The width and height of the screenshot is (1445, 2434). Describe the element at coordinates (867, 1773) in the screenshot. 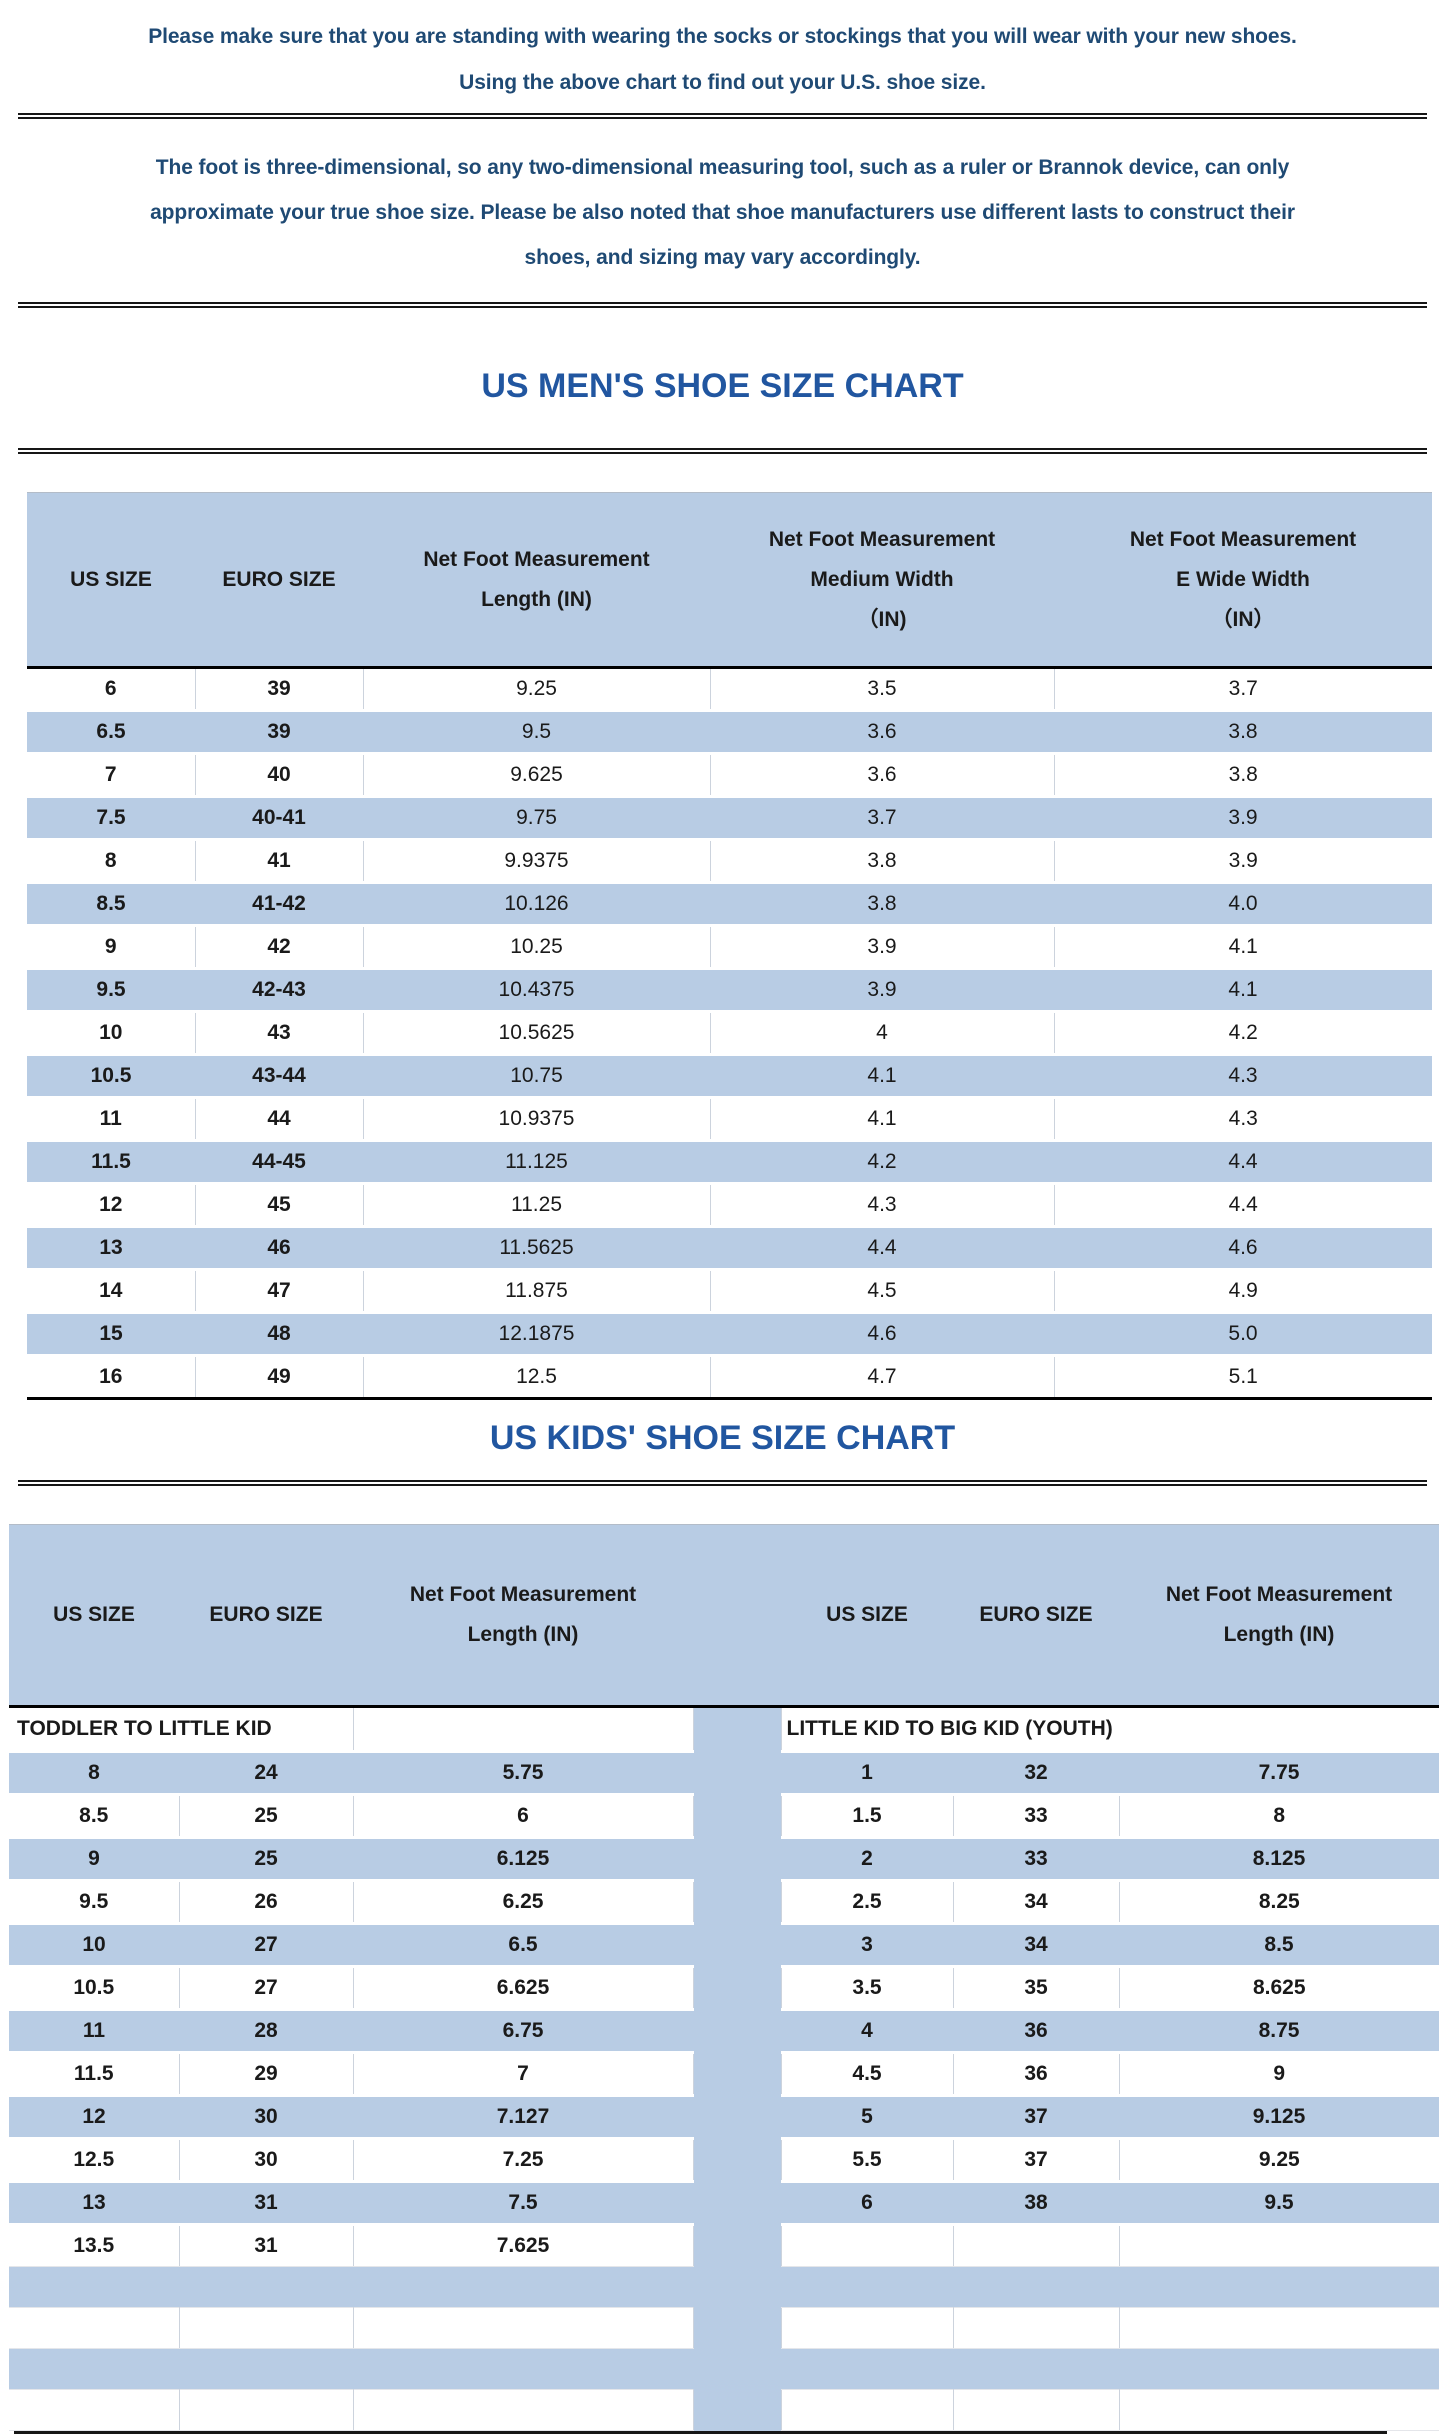

I see `table-cell: 1` at that location.